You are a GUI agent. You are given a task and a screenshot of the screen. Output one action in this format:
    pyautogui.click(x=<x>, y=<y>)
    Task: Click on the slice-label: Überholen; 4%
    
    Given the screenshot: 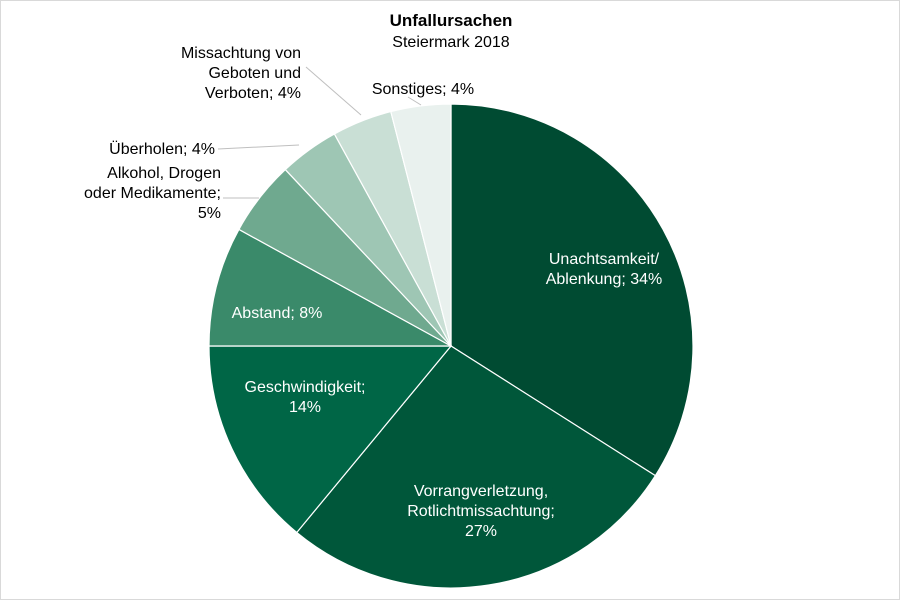 What is the action you would take?
    pyautogui.click(x=162, y=149)
    